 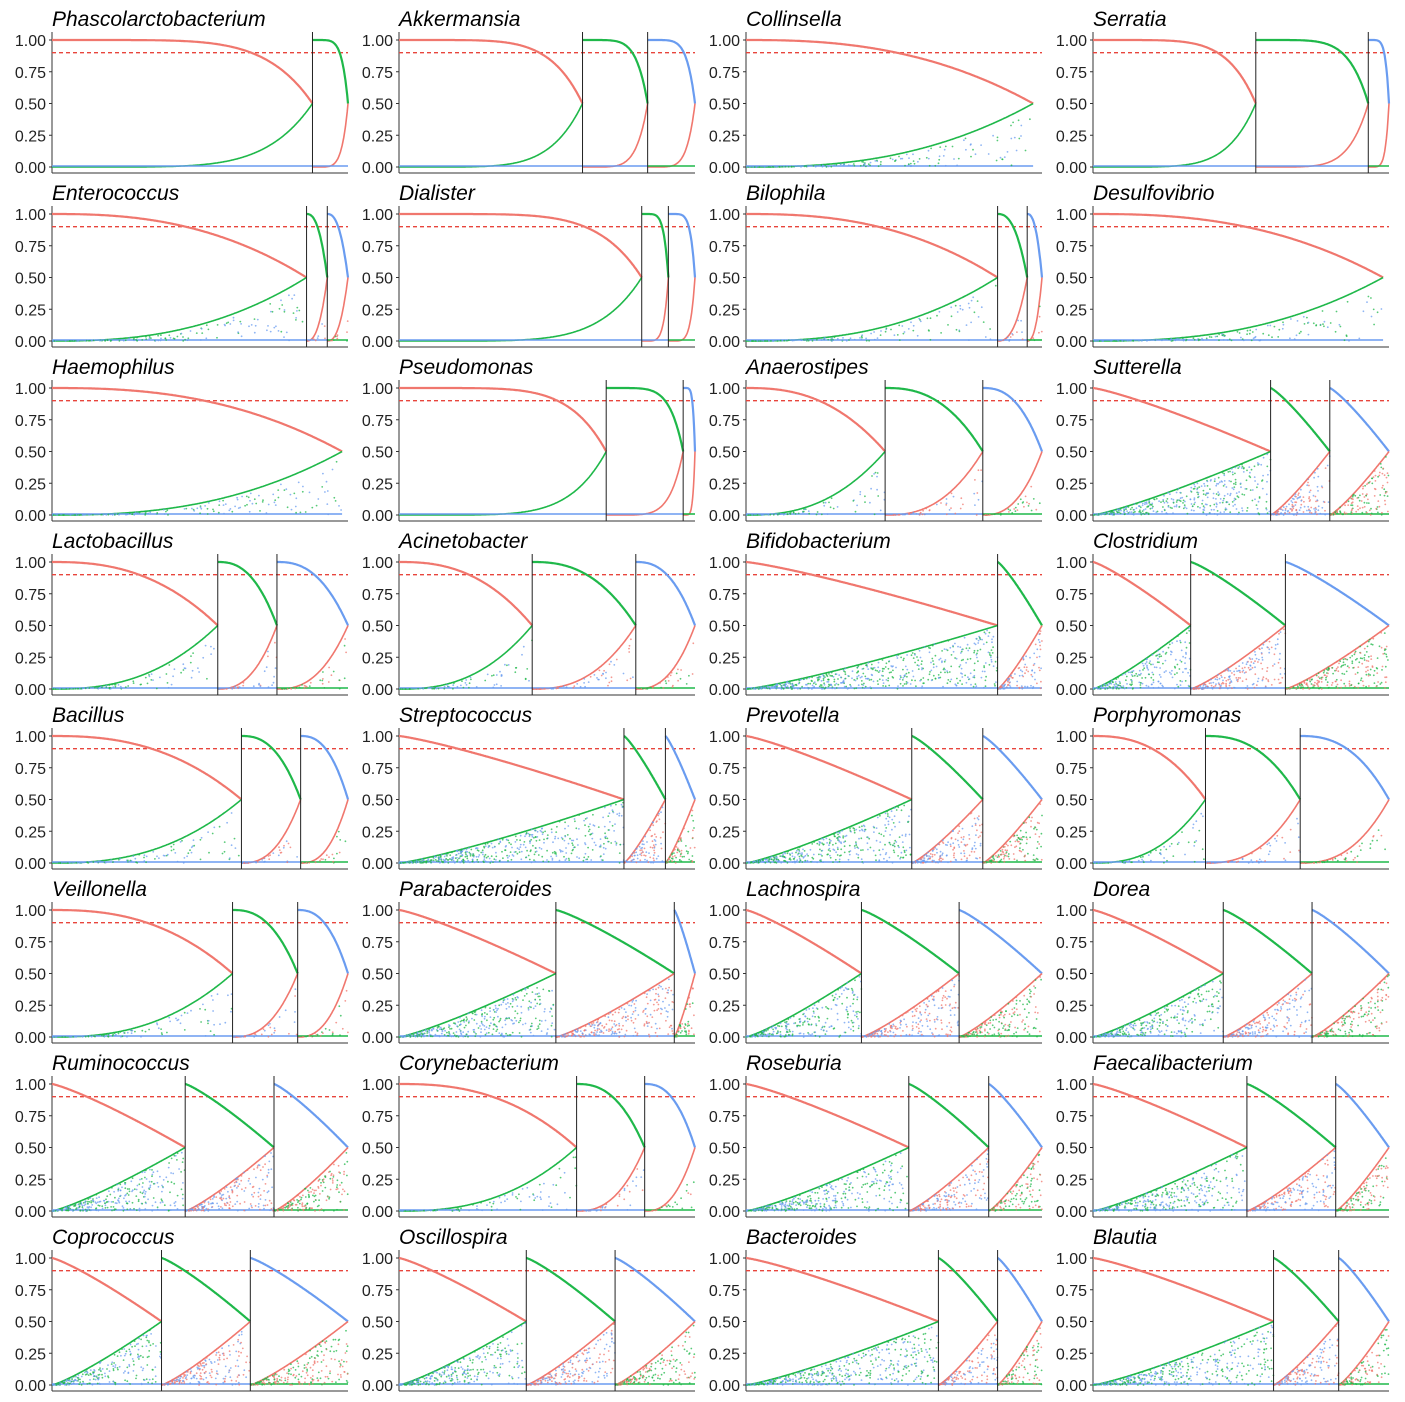 What do you see at coordinates (1071, 310) in the screenshot?
I see `y-tick-label: 0.25` at bounding box center [1071, 310].